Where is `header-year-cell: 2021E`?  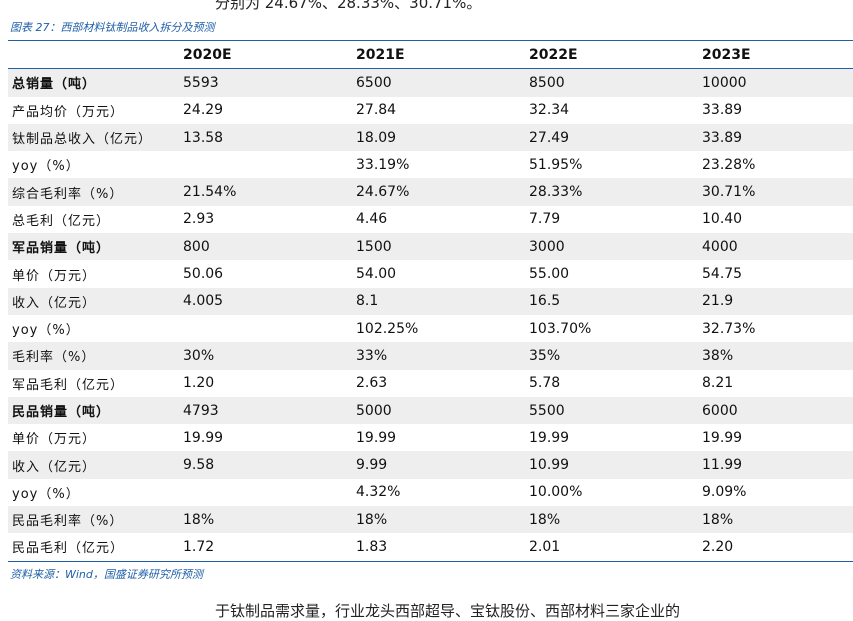
header-year-cell: 2021E is located at coordinates (380, 54).